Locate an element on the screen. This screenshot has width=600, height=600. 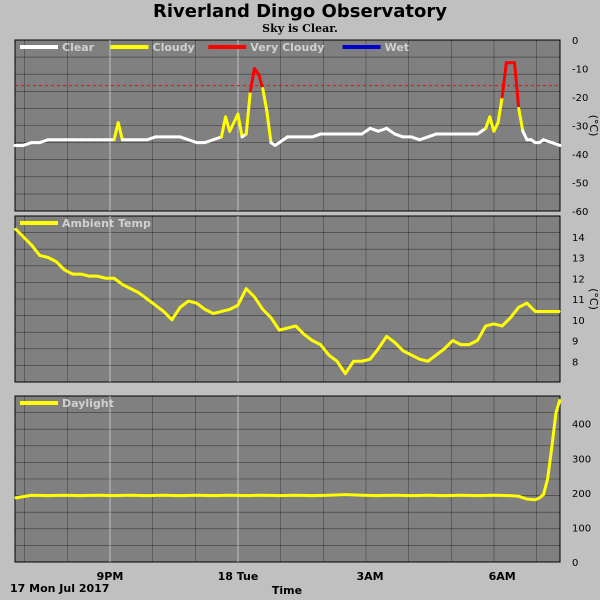
panel-sky-legend-label: Cloudy is located at coordinates (174, 47).